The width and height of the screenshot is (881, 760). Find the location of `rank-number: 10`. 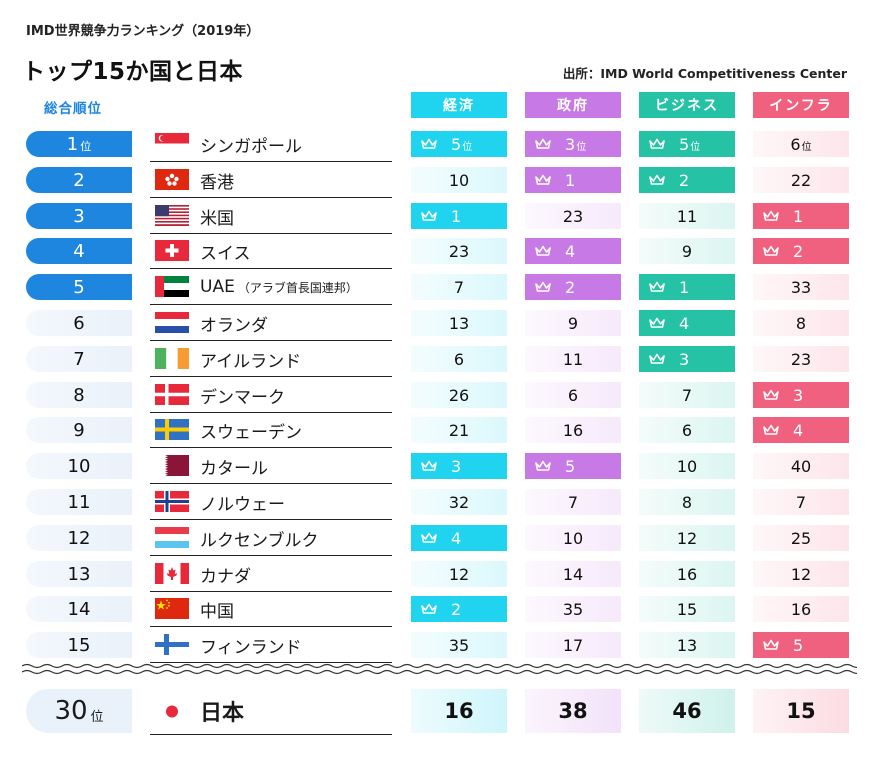

rank-number: 10 is located at coordinates (79, 466).